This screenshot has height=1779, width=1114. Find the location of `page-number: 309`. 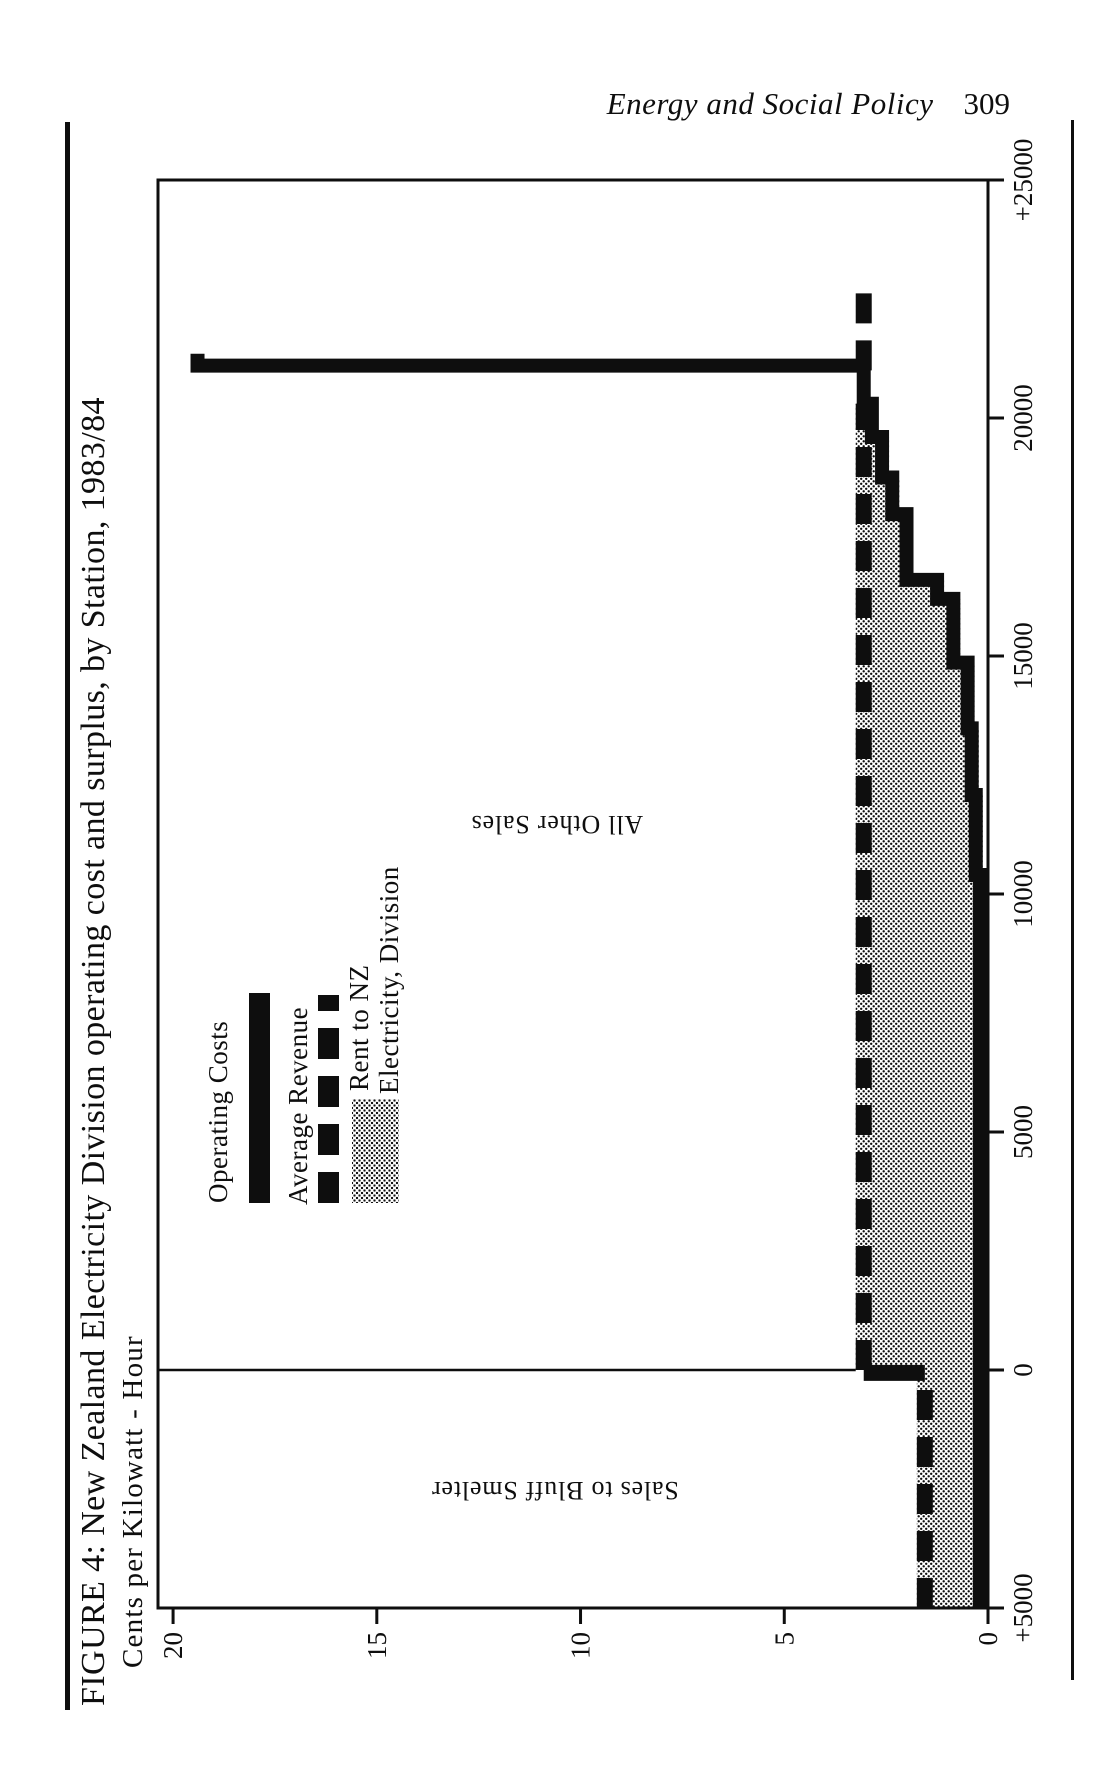

page-number: 309 is located at coordinates (987, 103).